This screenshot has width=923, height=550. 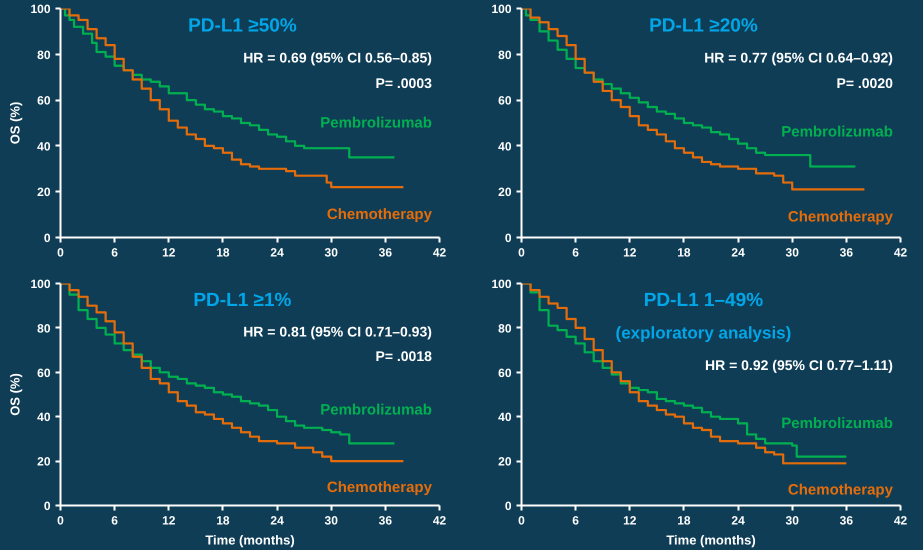 What do you see at coordinates (704, 332) in the screenshot?
I see `text: (exploratory analysis)` at bounding box center [704, 332].